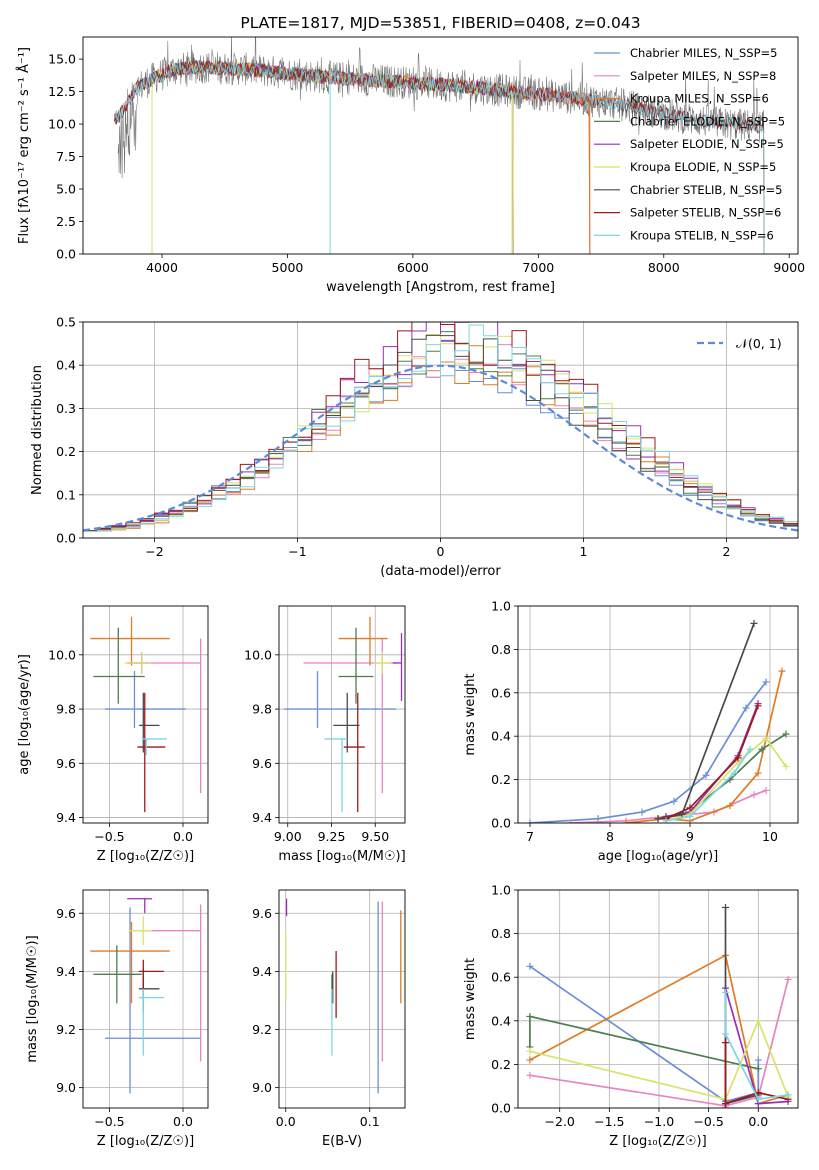 Image resolution: width=819 pixels, height=1170 pixels. Describe the element at coordinates (66, 189) in the screenshot. I see `y-tick-label: 5.0` at that location.